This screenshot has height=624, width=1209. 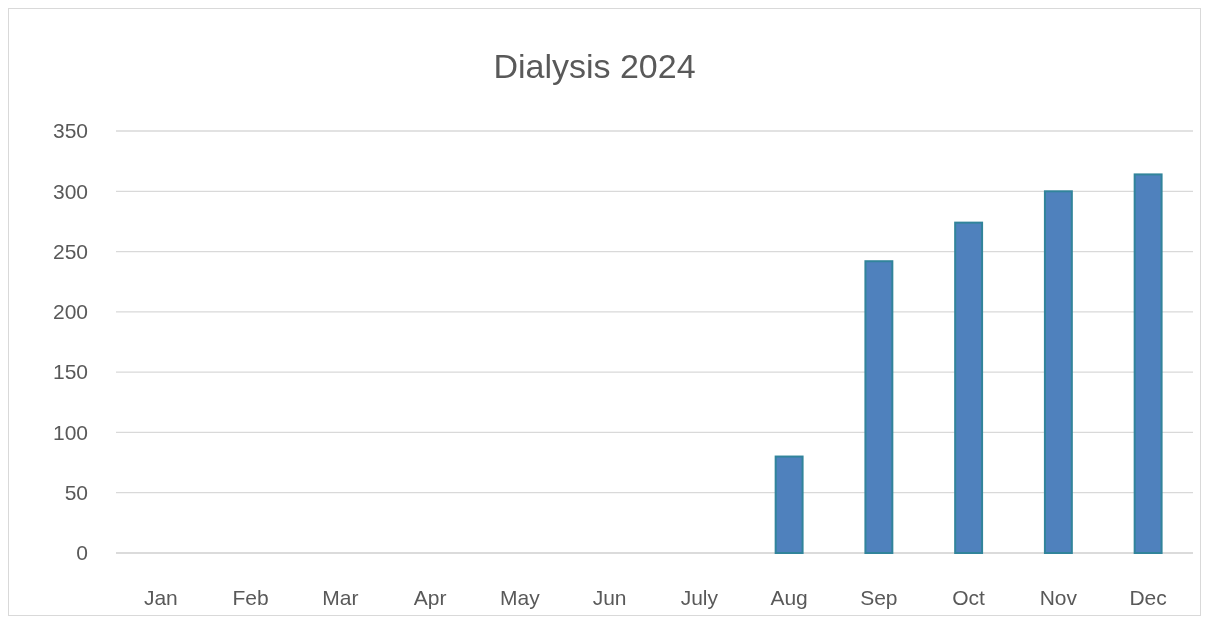 I want to click on y-tick-label: 200, so click(x=70, y=312).